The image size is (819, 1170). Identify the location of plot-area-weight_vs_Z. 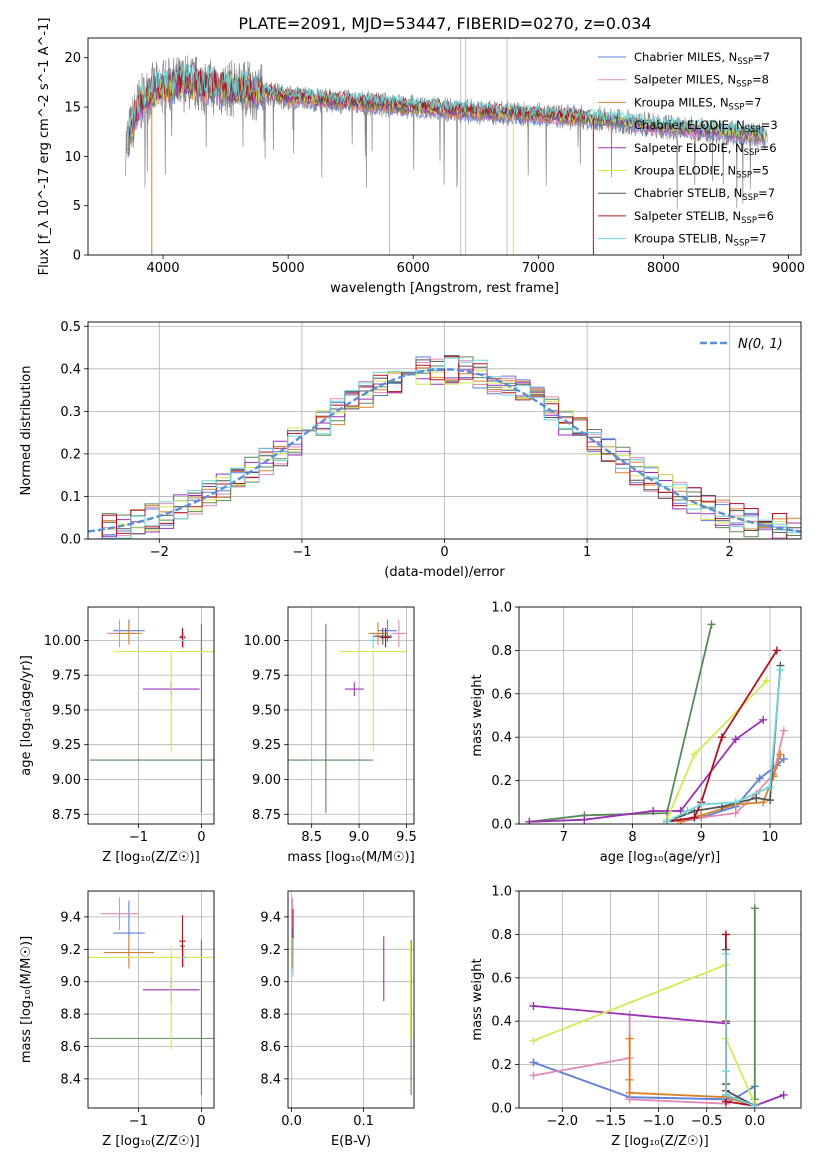
(658, 1006).